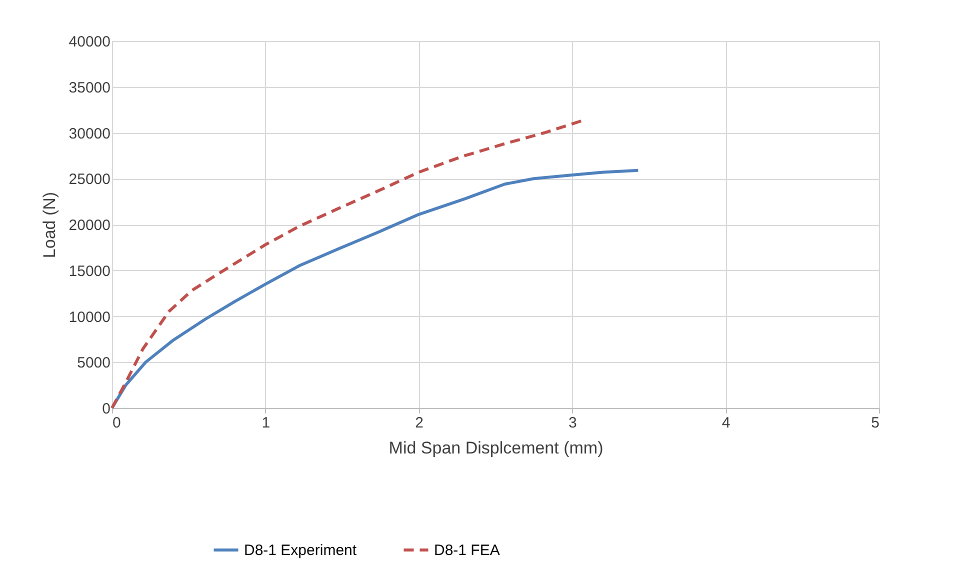  What do you see at coordinates (301, 550) in the screenshot?
I see `legend-label: D8-1 Experiment` at bounding box center [301, 550].